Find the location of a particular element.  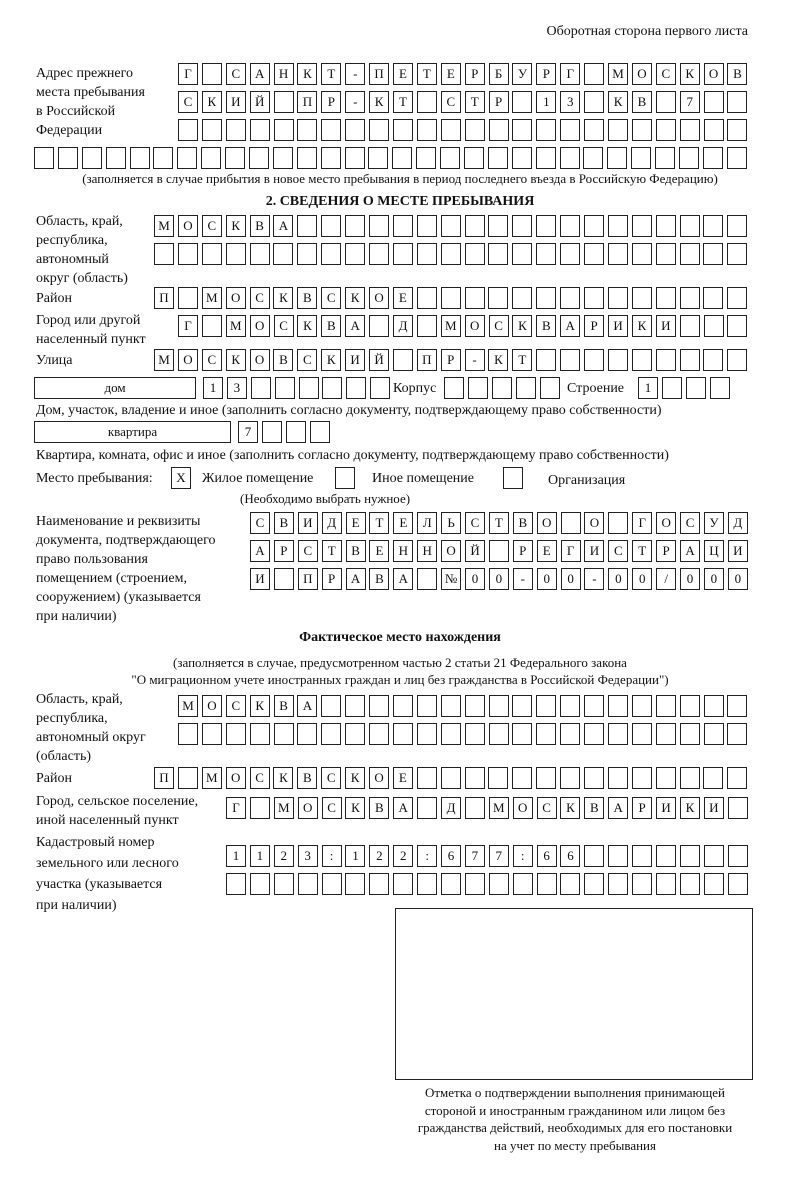

house-type-field: дом is located at coordinates (115, 388).